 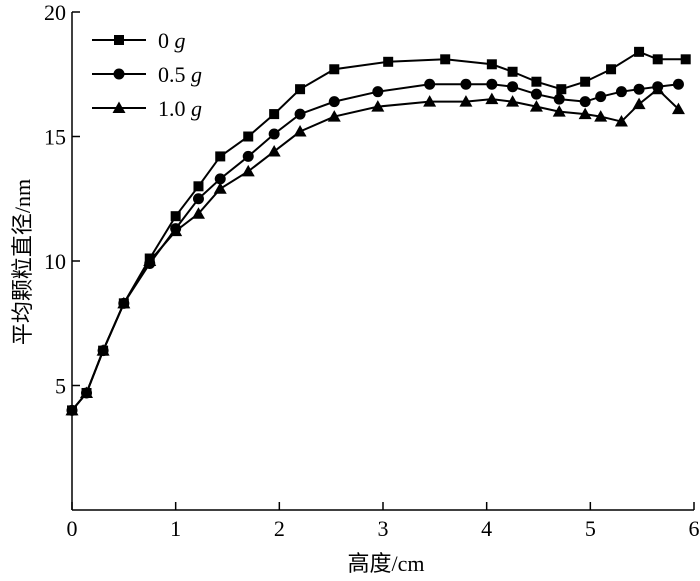 I want to click on legend-label: 0 g, so click(x=172, y=40).